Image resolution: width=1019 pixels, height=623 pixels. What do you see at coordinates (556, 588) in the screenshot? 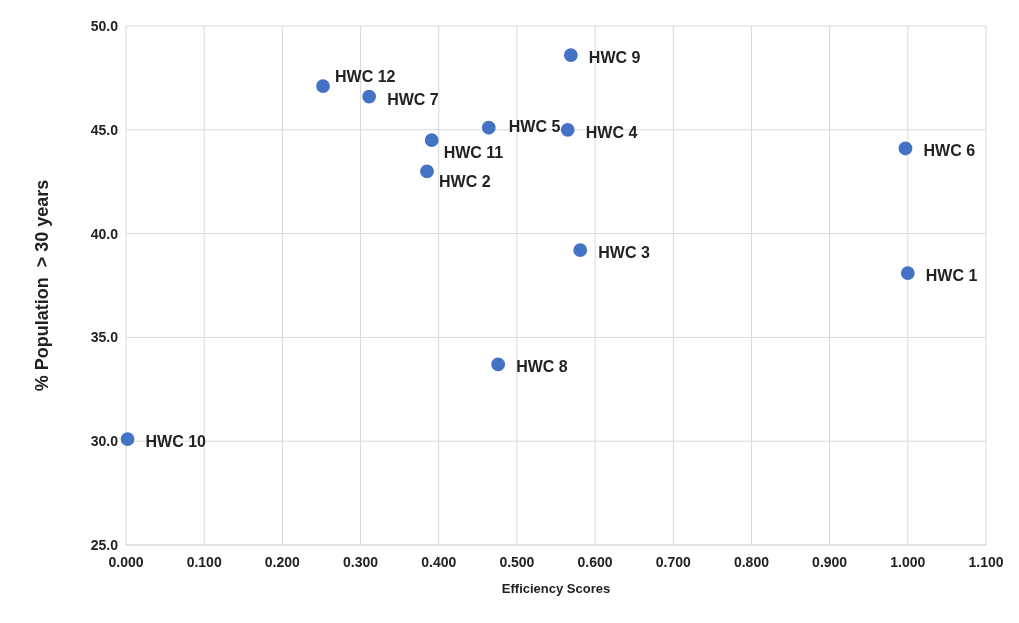
I see `x-axis-title: Efficiency Scores` at bounding box center [556, 588].